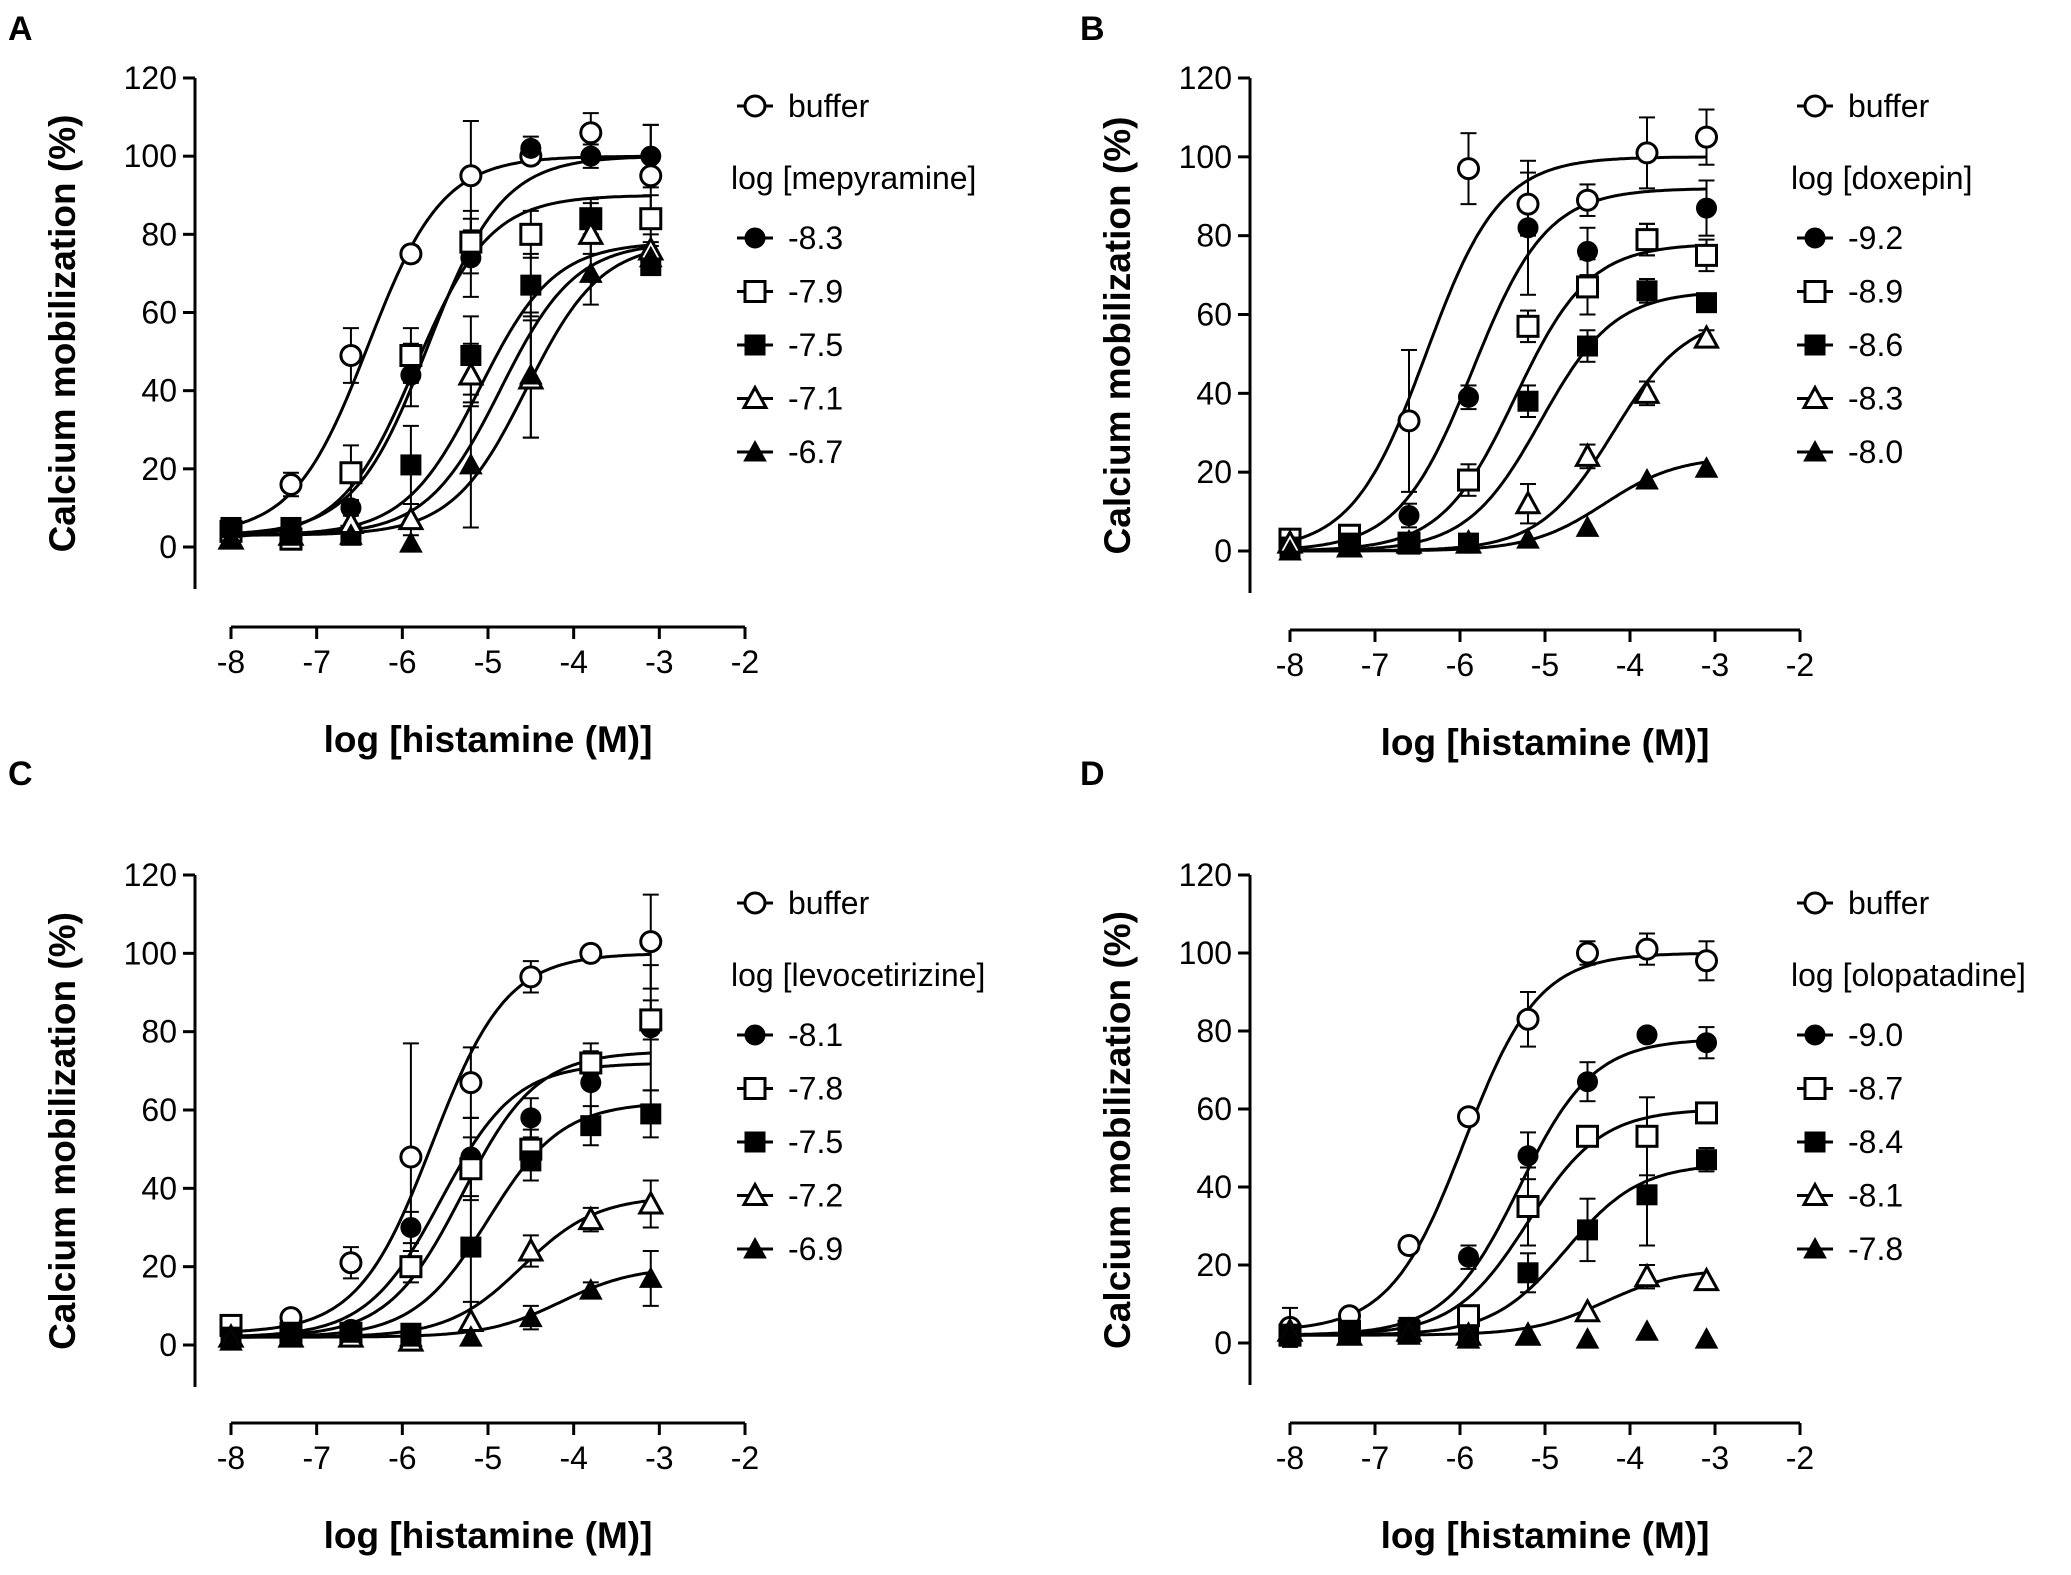  I want to click on x-tick-label: -6, so click(1460, 665).